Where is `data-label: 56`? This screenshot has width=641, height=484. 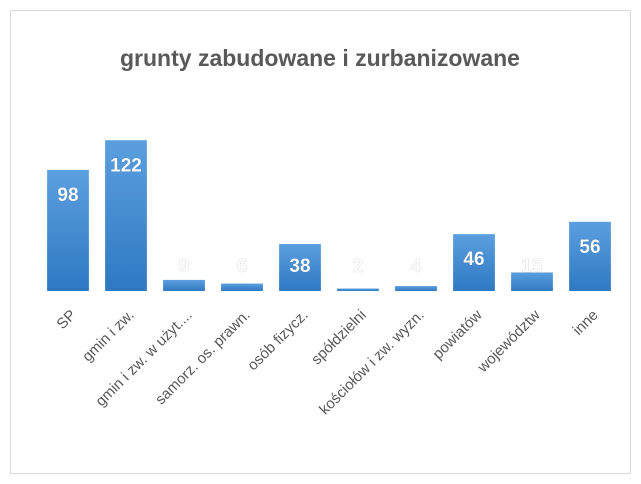 data-label: 56 is located at coordinates (589, 247).